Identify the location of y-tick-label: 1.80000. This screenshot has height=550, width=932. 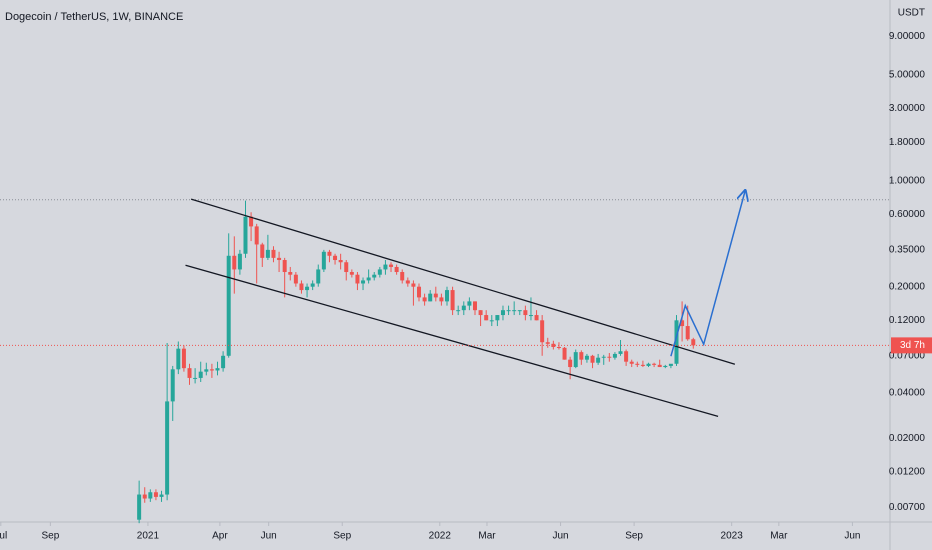
(907, 142).